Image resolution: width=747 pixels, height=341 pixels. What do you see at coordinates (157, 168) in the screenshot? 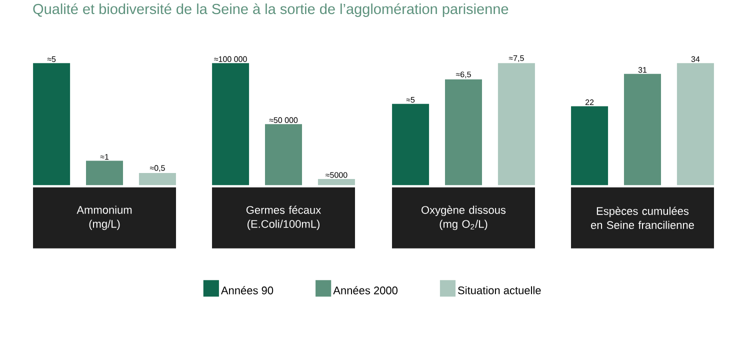
I see `data-label: ≈0,5` at bounding box center [157, 168].